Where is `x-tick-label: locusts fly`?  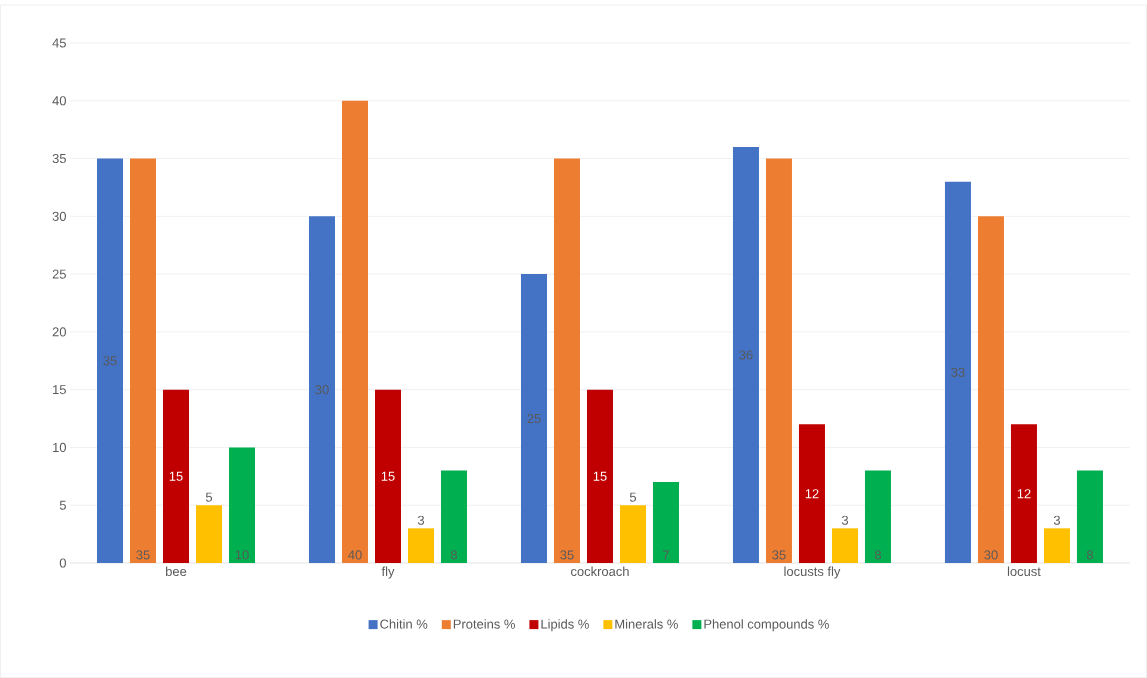 x-tick-label: locusts fly is located at coordinates (812, 572).